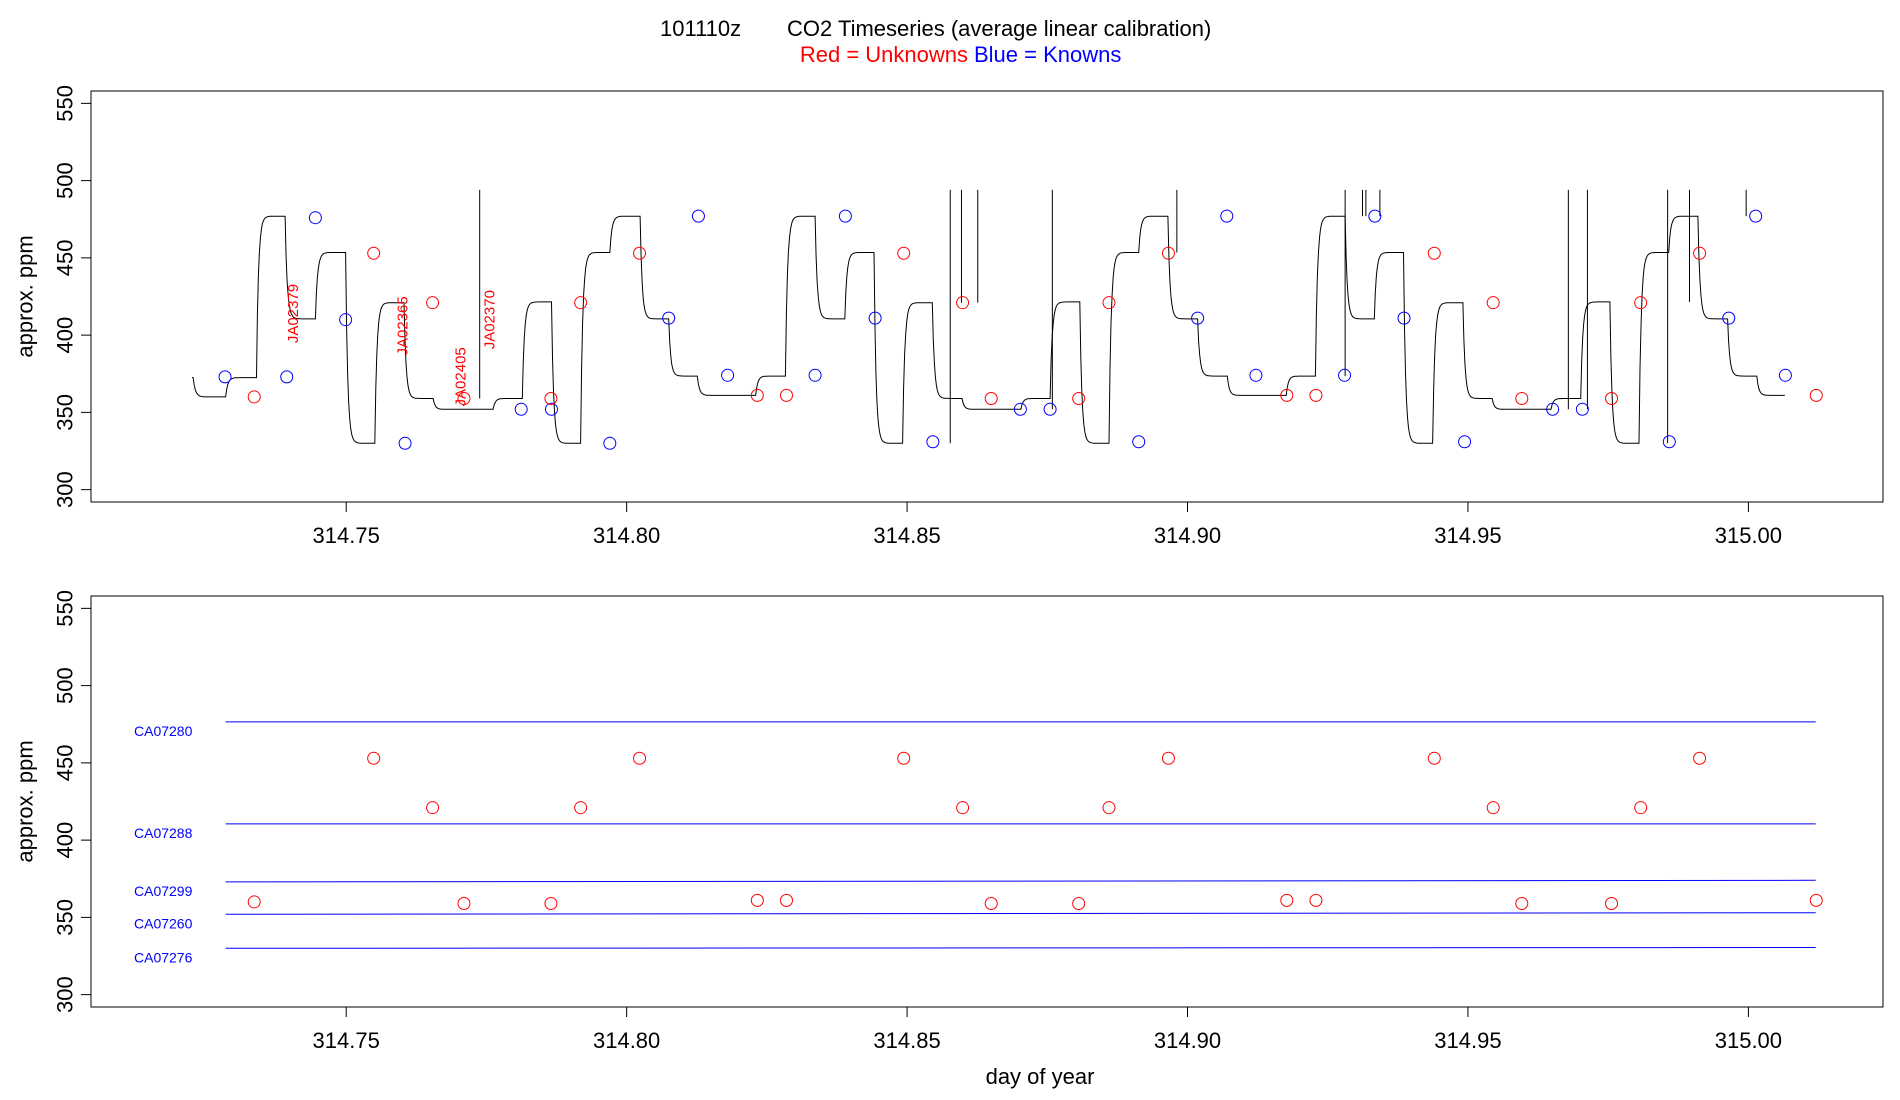 The image size is (1900, 1100). What do you see at coordinates (163, 891) in the screenshot?
I see `standard-label: CA07299` at bounding box center [163, 891].